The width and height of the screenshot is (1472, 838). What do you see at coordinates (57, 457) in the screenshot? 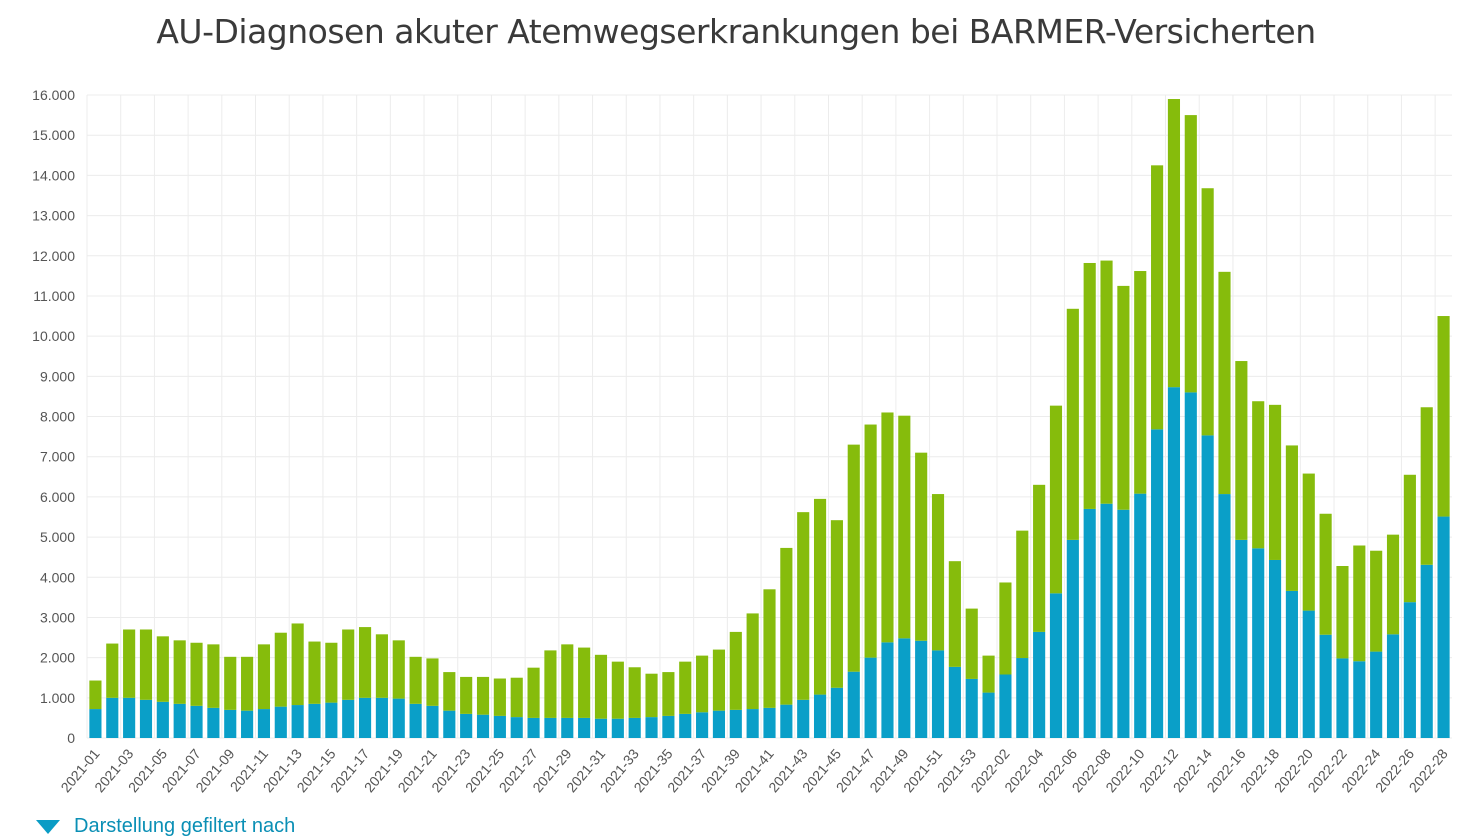
I see `y-tick-label: 7.000` at bounding box center [57, 457].